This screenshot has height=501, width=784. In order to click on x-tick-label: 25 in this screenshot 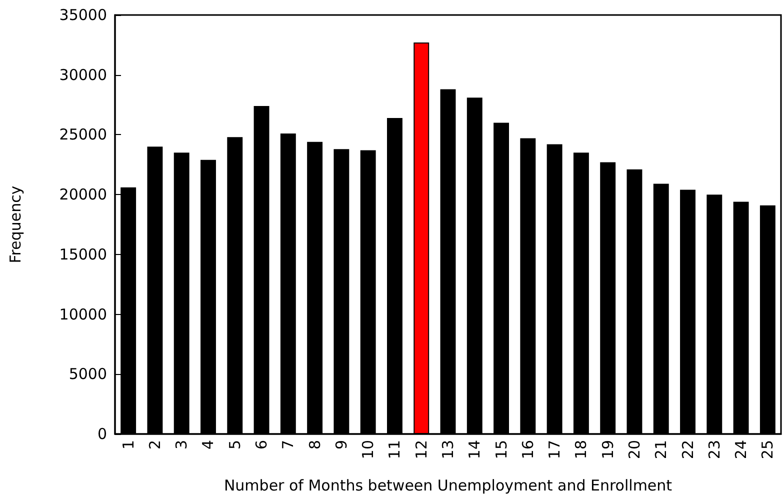, I will do `click(767, 450)`.